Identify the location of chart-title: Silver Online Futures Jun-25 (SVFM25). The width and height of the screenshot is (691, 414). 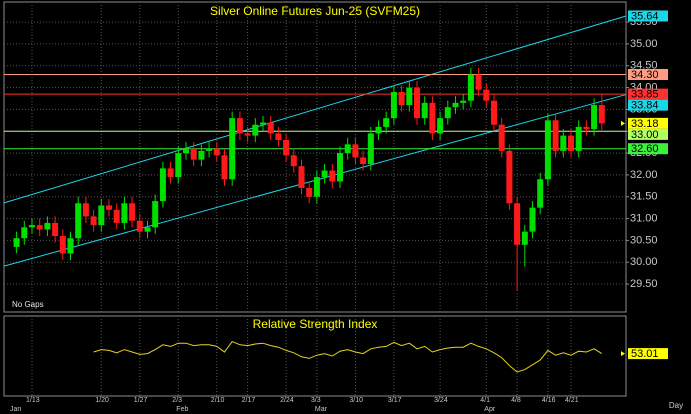
(315, 11).